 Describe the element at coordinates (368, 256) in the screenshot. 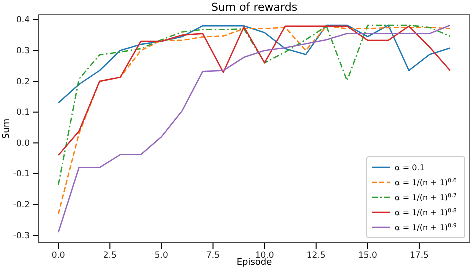

I see `x-tick-label: 15.0` at that location.